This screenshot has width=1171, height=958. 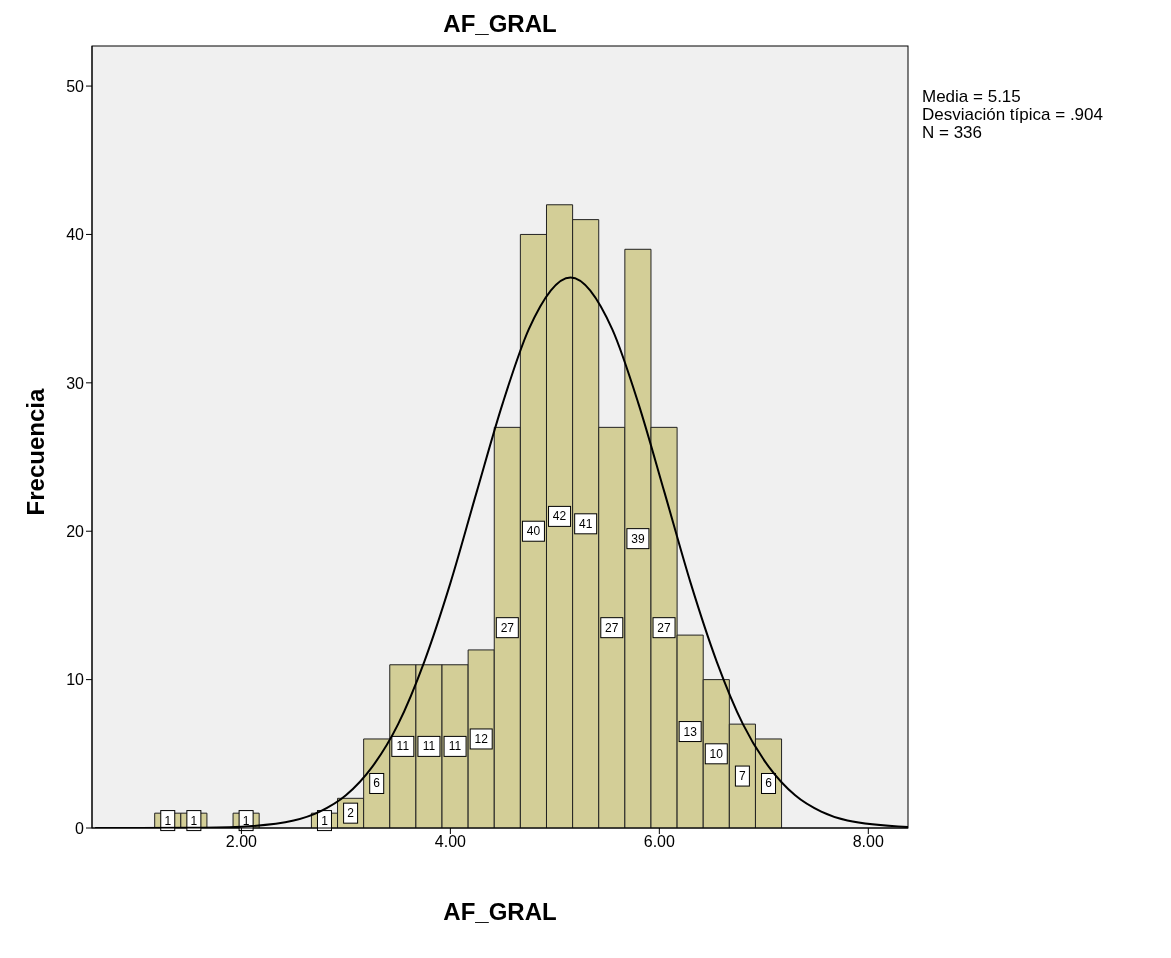 What do you see at coordinates (75, 531) in the screenshot?
I see `y-tick-label: 20` at bounding box center [75, 531].